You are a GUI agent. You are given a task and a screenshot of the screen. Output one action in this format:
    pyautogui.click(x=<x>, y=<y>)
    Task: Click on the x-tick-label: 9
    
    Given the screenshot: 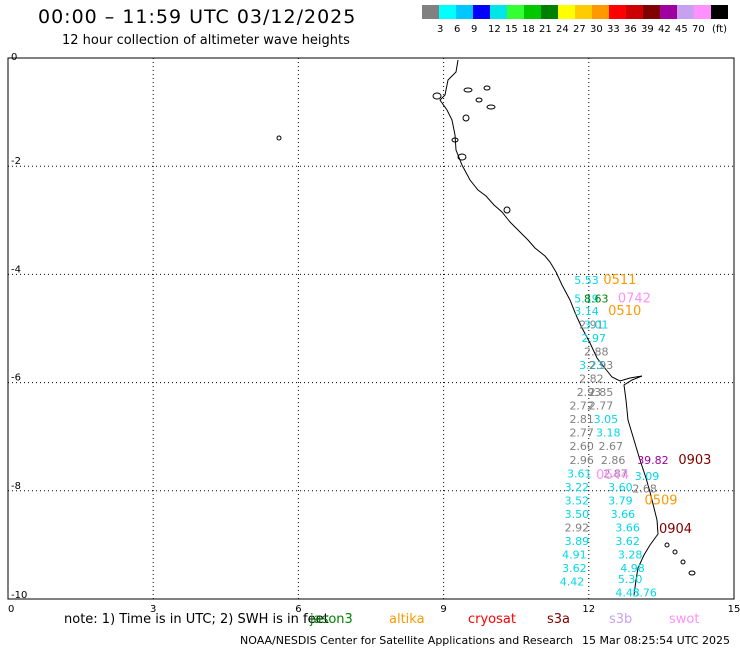 What is the action you would take?
    pyautogui.click(x=443, y=609)
    